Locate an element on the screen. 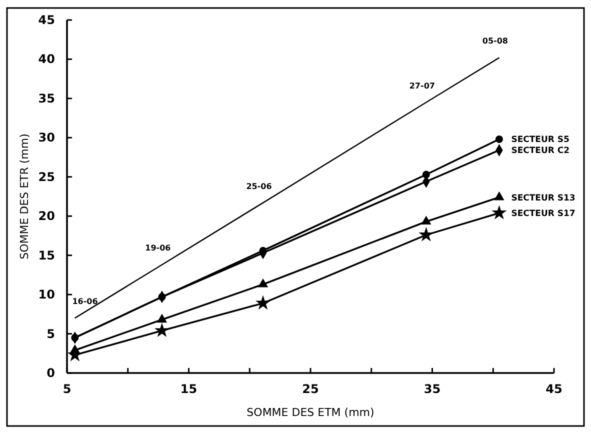 The height and width of the screenshot is (435, 591). annotation: 05-08 is located at coordinates (495, 41).